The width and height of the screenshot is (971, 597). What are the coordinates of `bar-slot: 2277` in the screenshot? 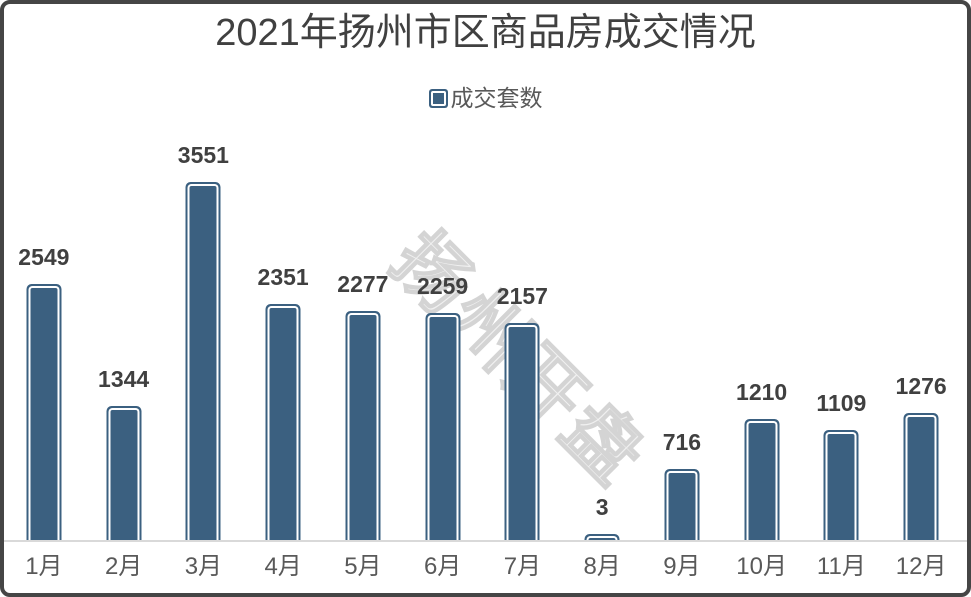 It's located at (363, 273).